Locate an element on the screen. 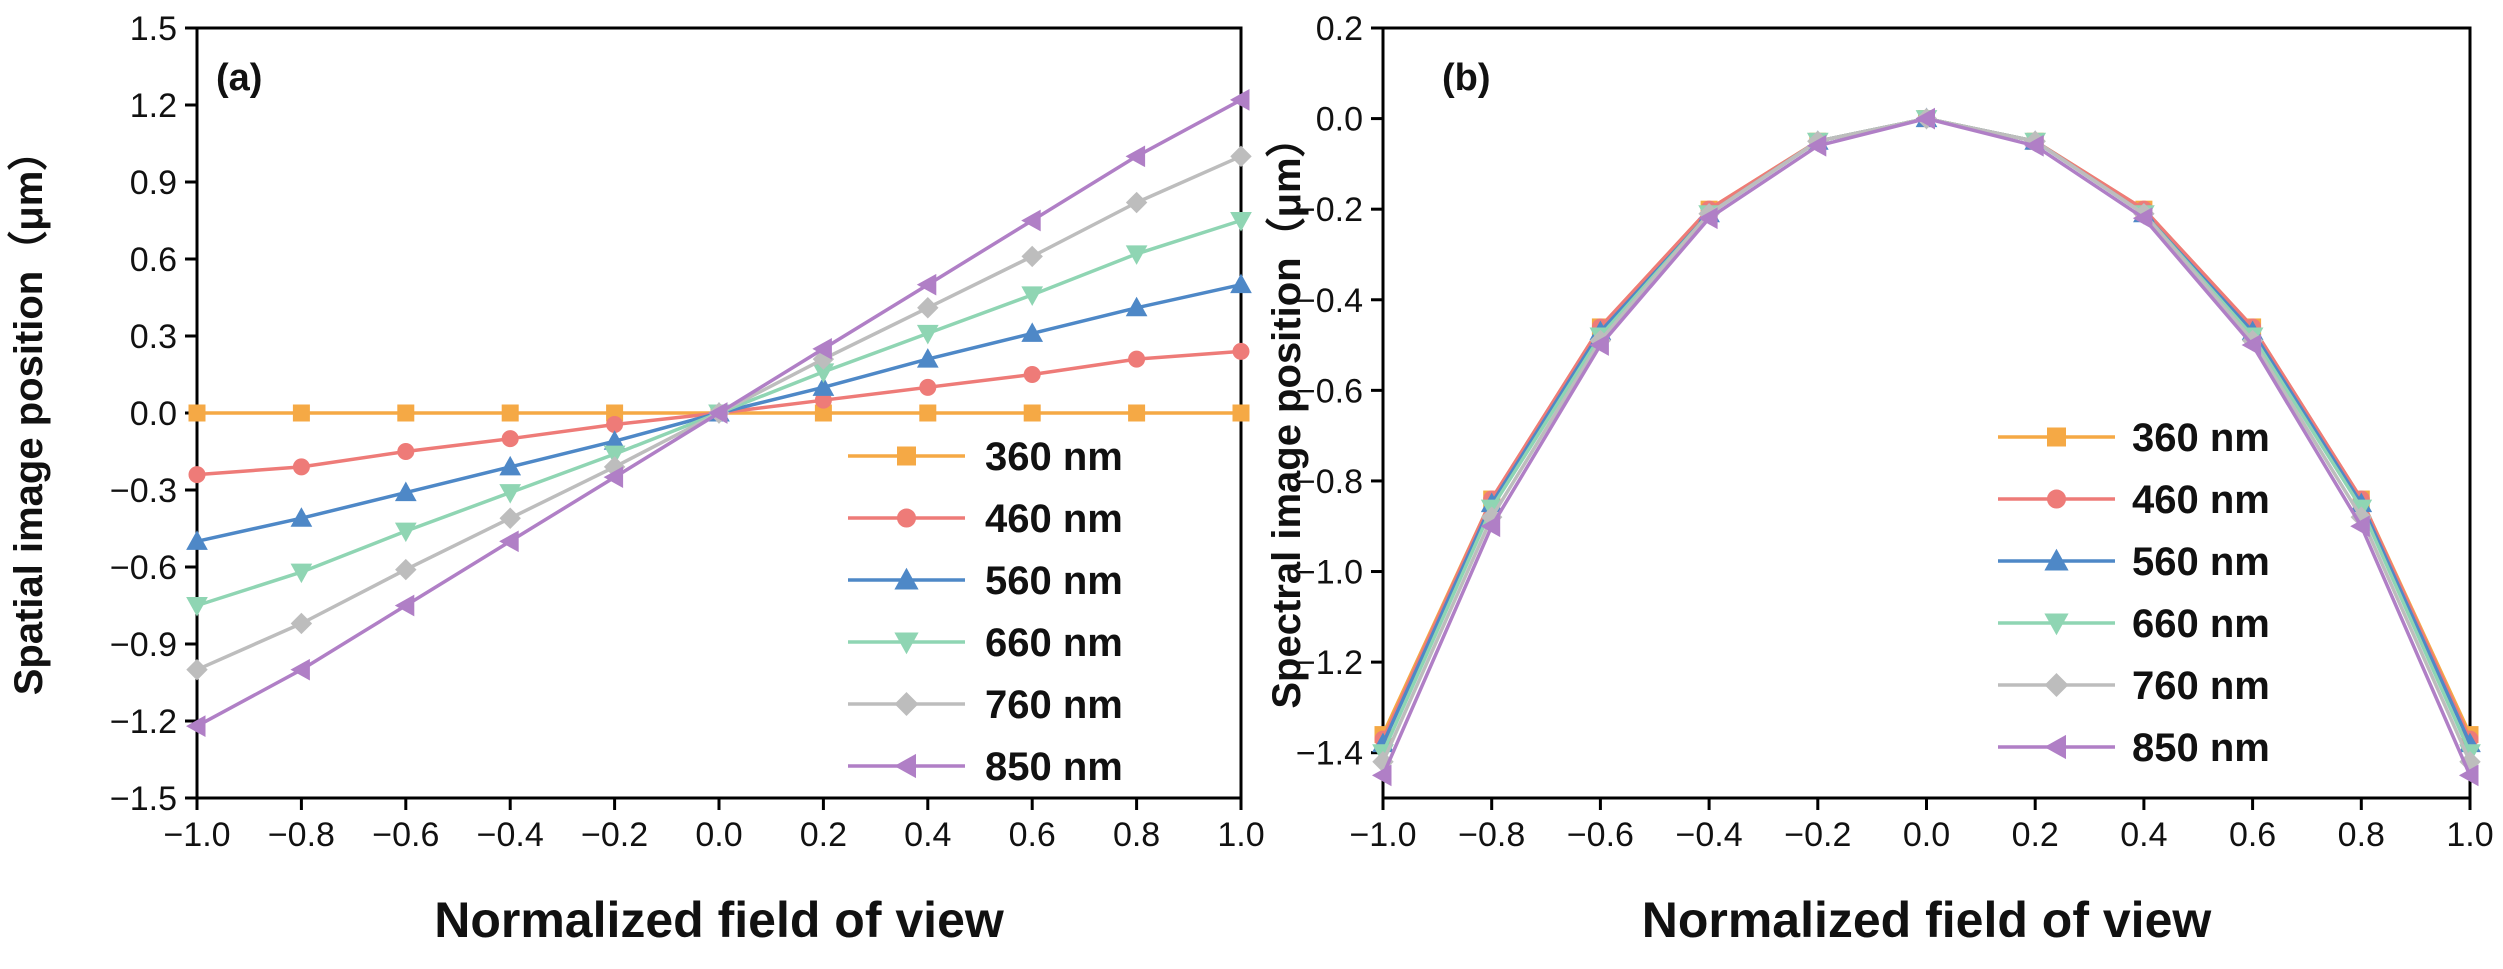 Image resolution: width=2503 pixels, height=969 pixels. panel-b-x-tick-label: 0.2 is located at coordinates (2035, 835).